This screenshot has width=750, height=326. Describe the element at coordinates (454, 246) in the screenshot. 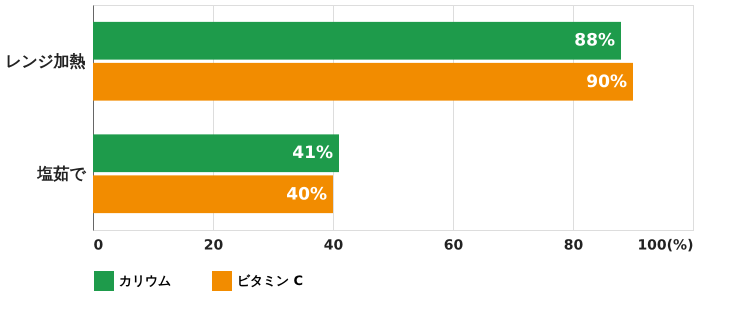

I see `x-tick-label: 60` at that location.